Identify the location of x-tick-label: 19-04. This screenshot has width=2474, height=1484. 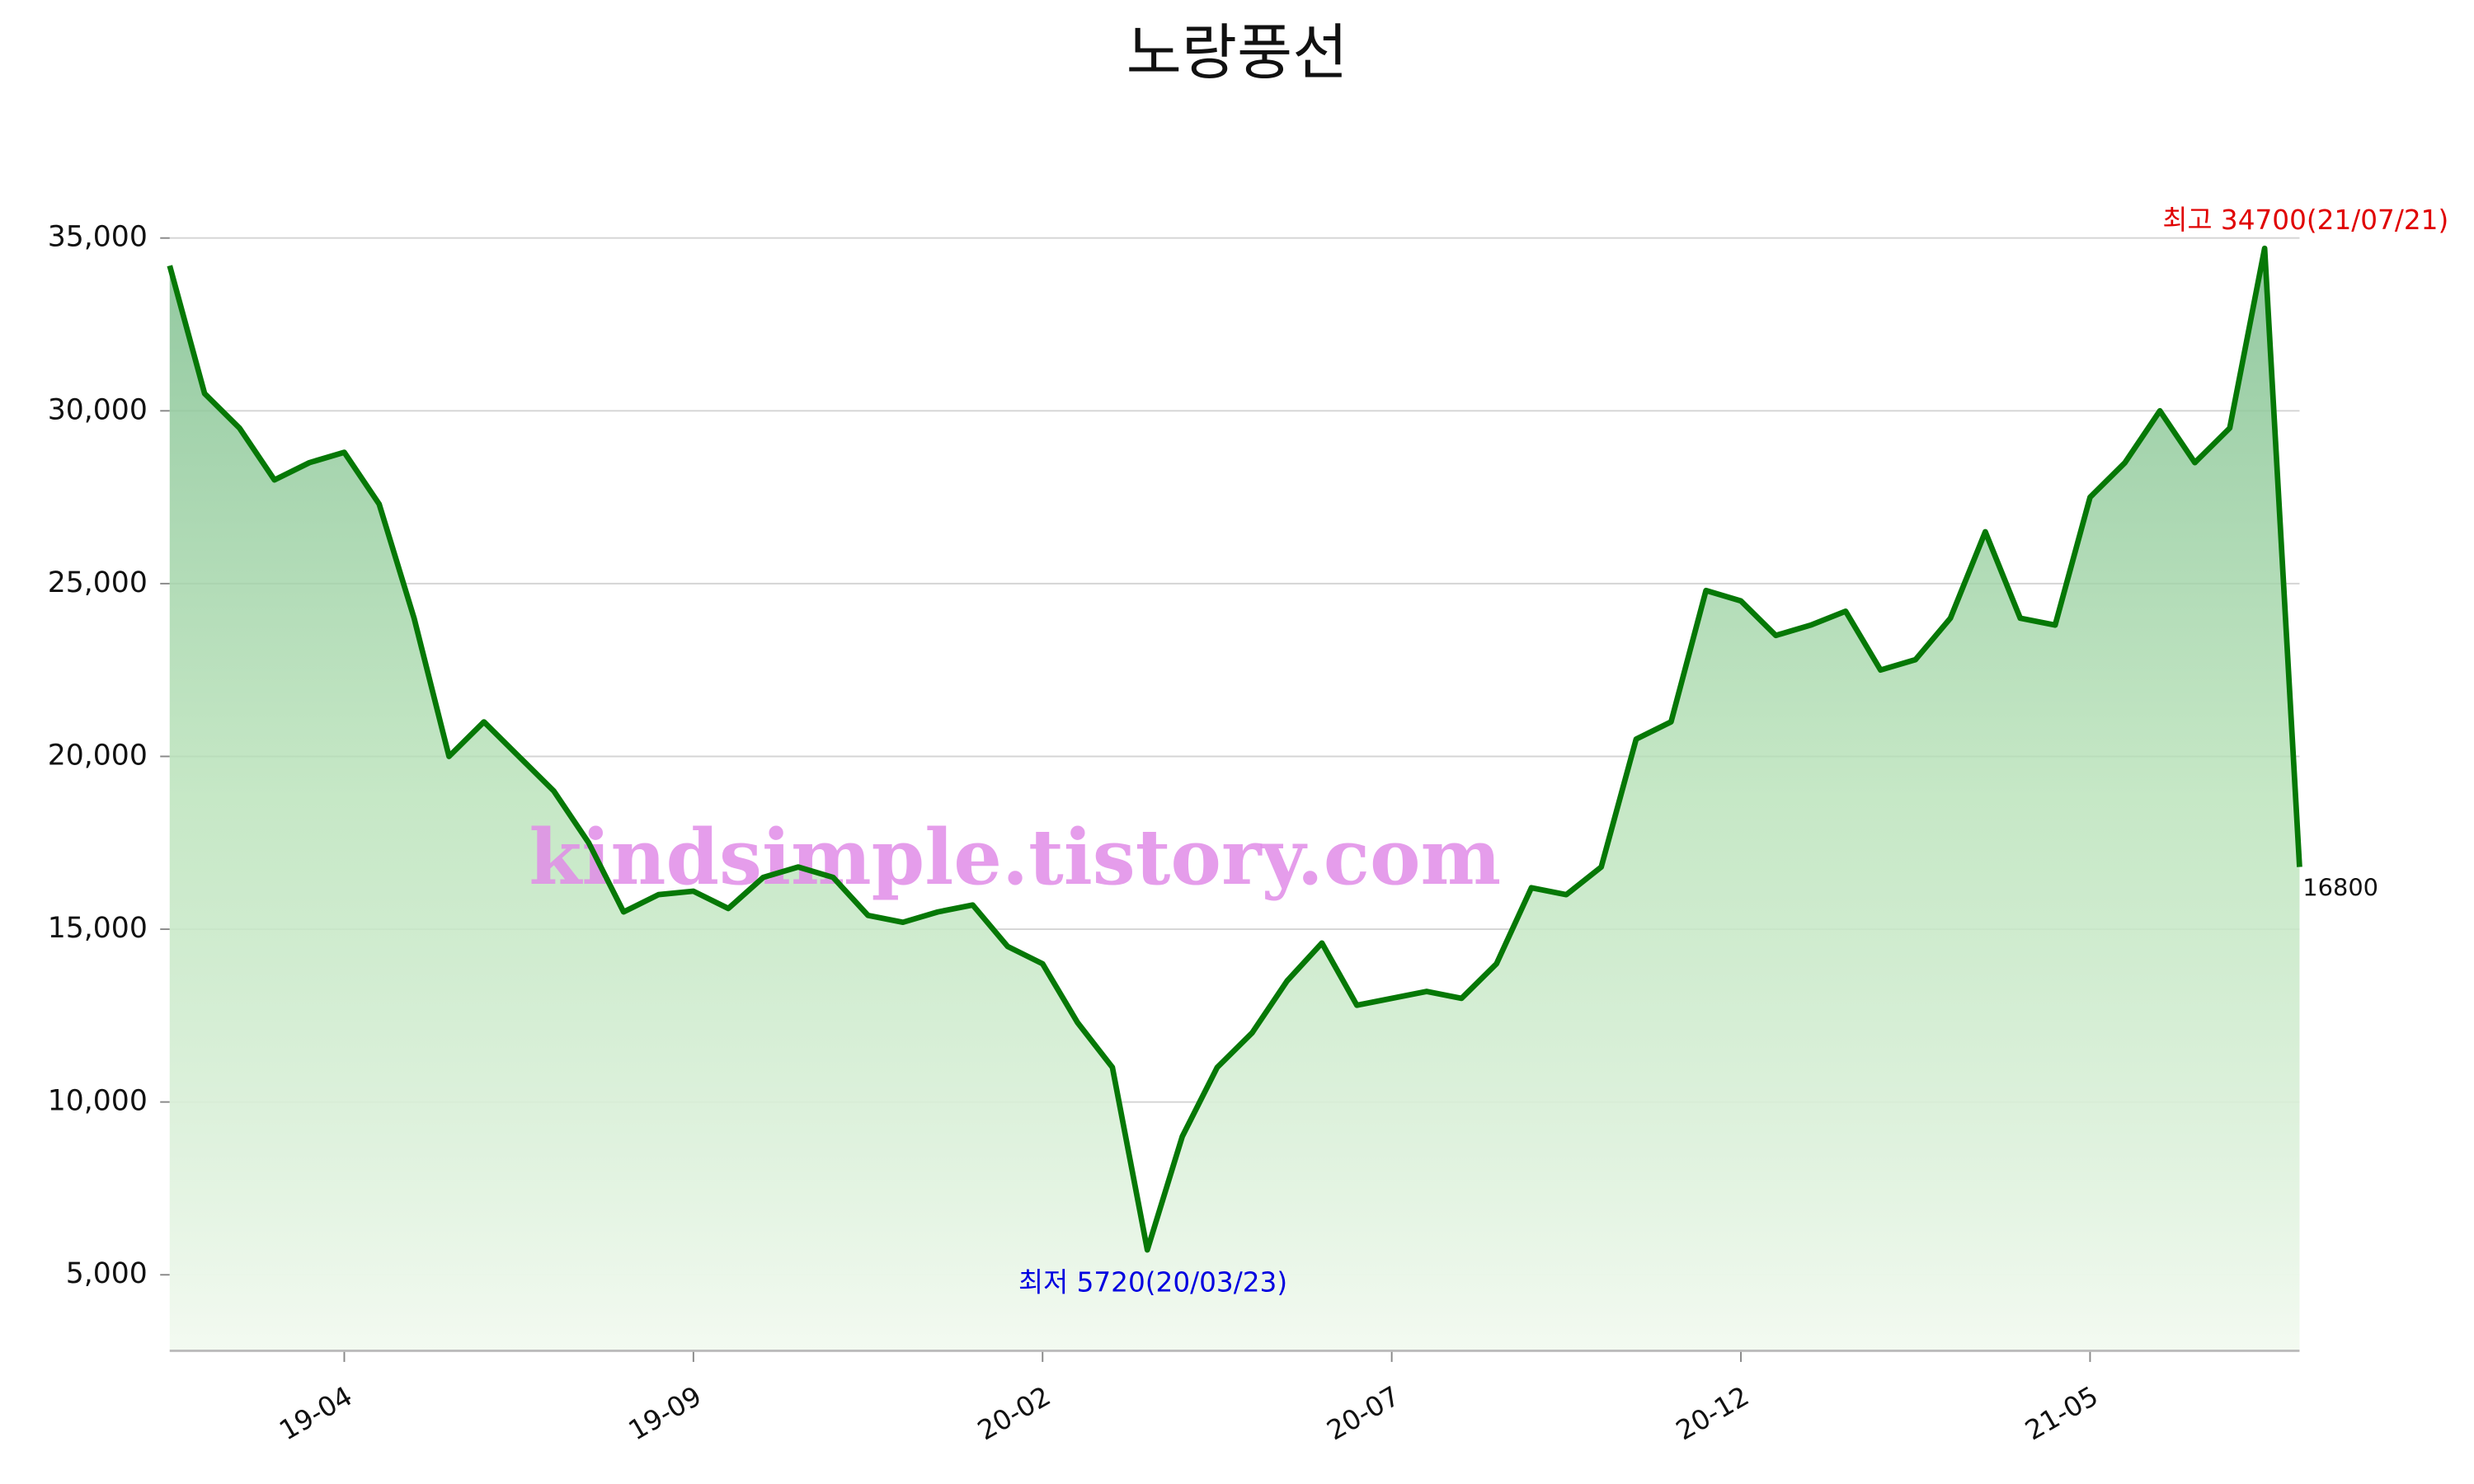
(315, 1413).